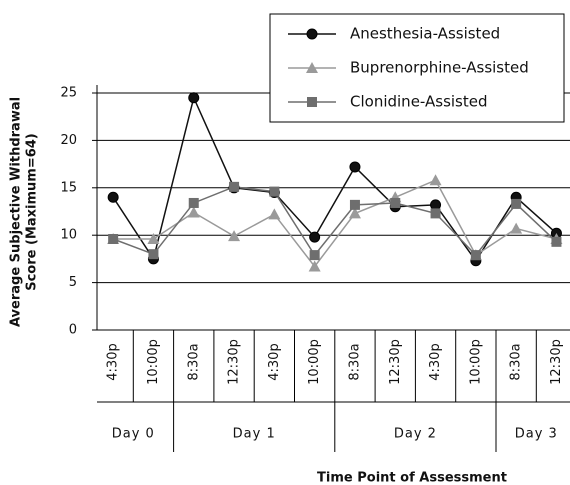  I want to click on y-tick-label: 15, so click(68, 187).